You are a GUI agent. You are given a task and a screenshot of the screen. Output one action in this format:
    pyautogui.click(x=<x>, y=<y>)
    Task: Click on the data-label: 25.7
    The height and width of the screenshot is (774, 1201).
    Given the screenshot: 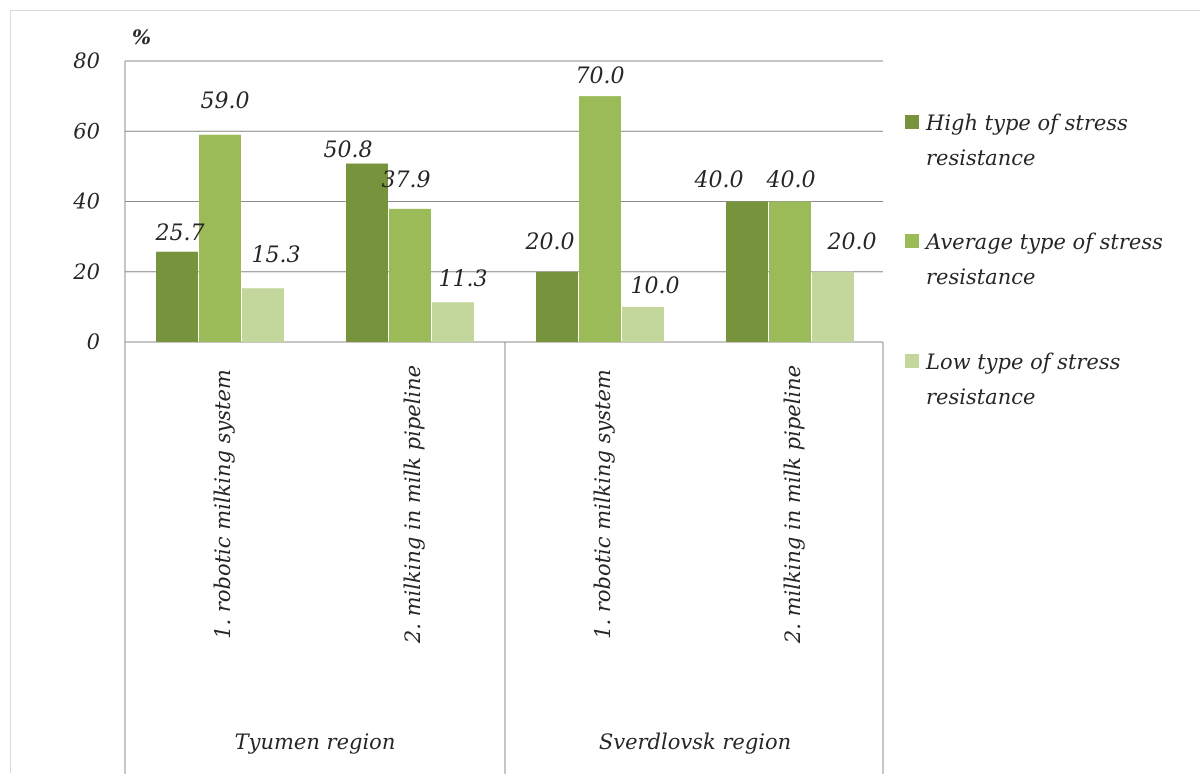 What is the action you would take?
    pyautogui.click(x=180, y=233)
    